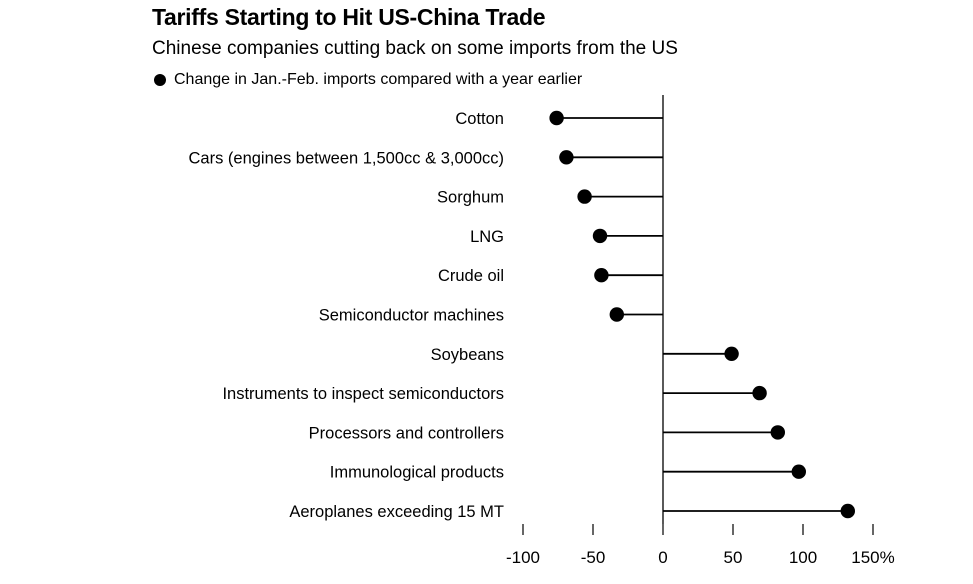  What do you see at coordinates (471, 276) in the screenshot?
I see `category-label: Crude oil` at bounding box center [471, 276].